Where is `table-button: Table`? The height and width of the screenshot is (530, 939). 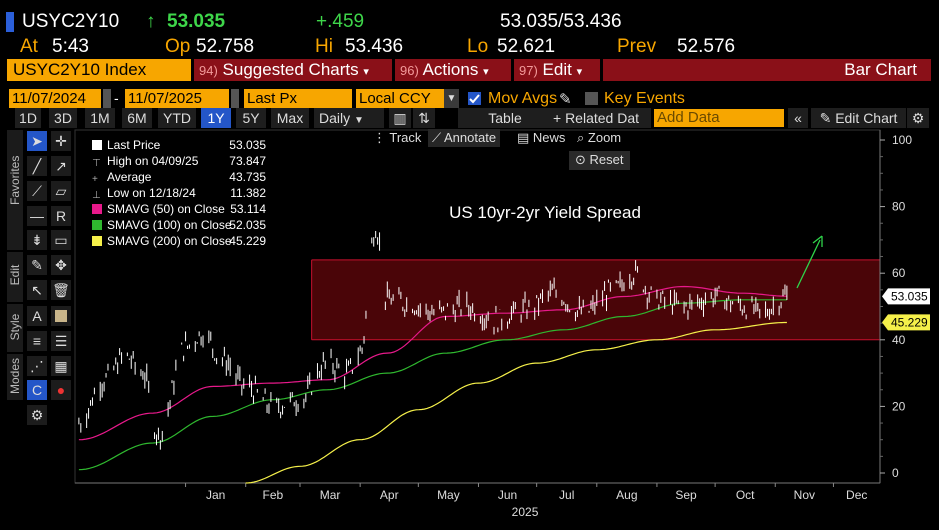
table-button: Table is located at coordinates (505, 118).